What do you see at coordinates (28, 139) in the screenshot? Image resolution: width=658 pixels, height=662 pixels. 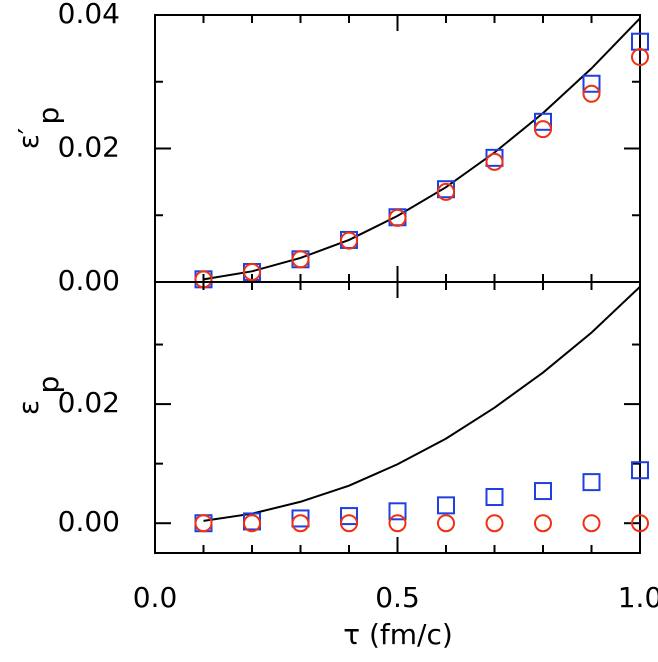 I see `y-label-main: ε′` at bounding box center [28, 139].